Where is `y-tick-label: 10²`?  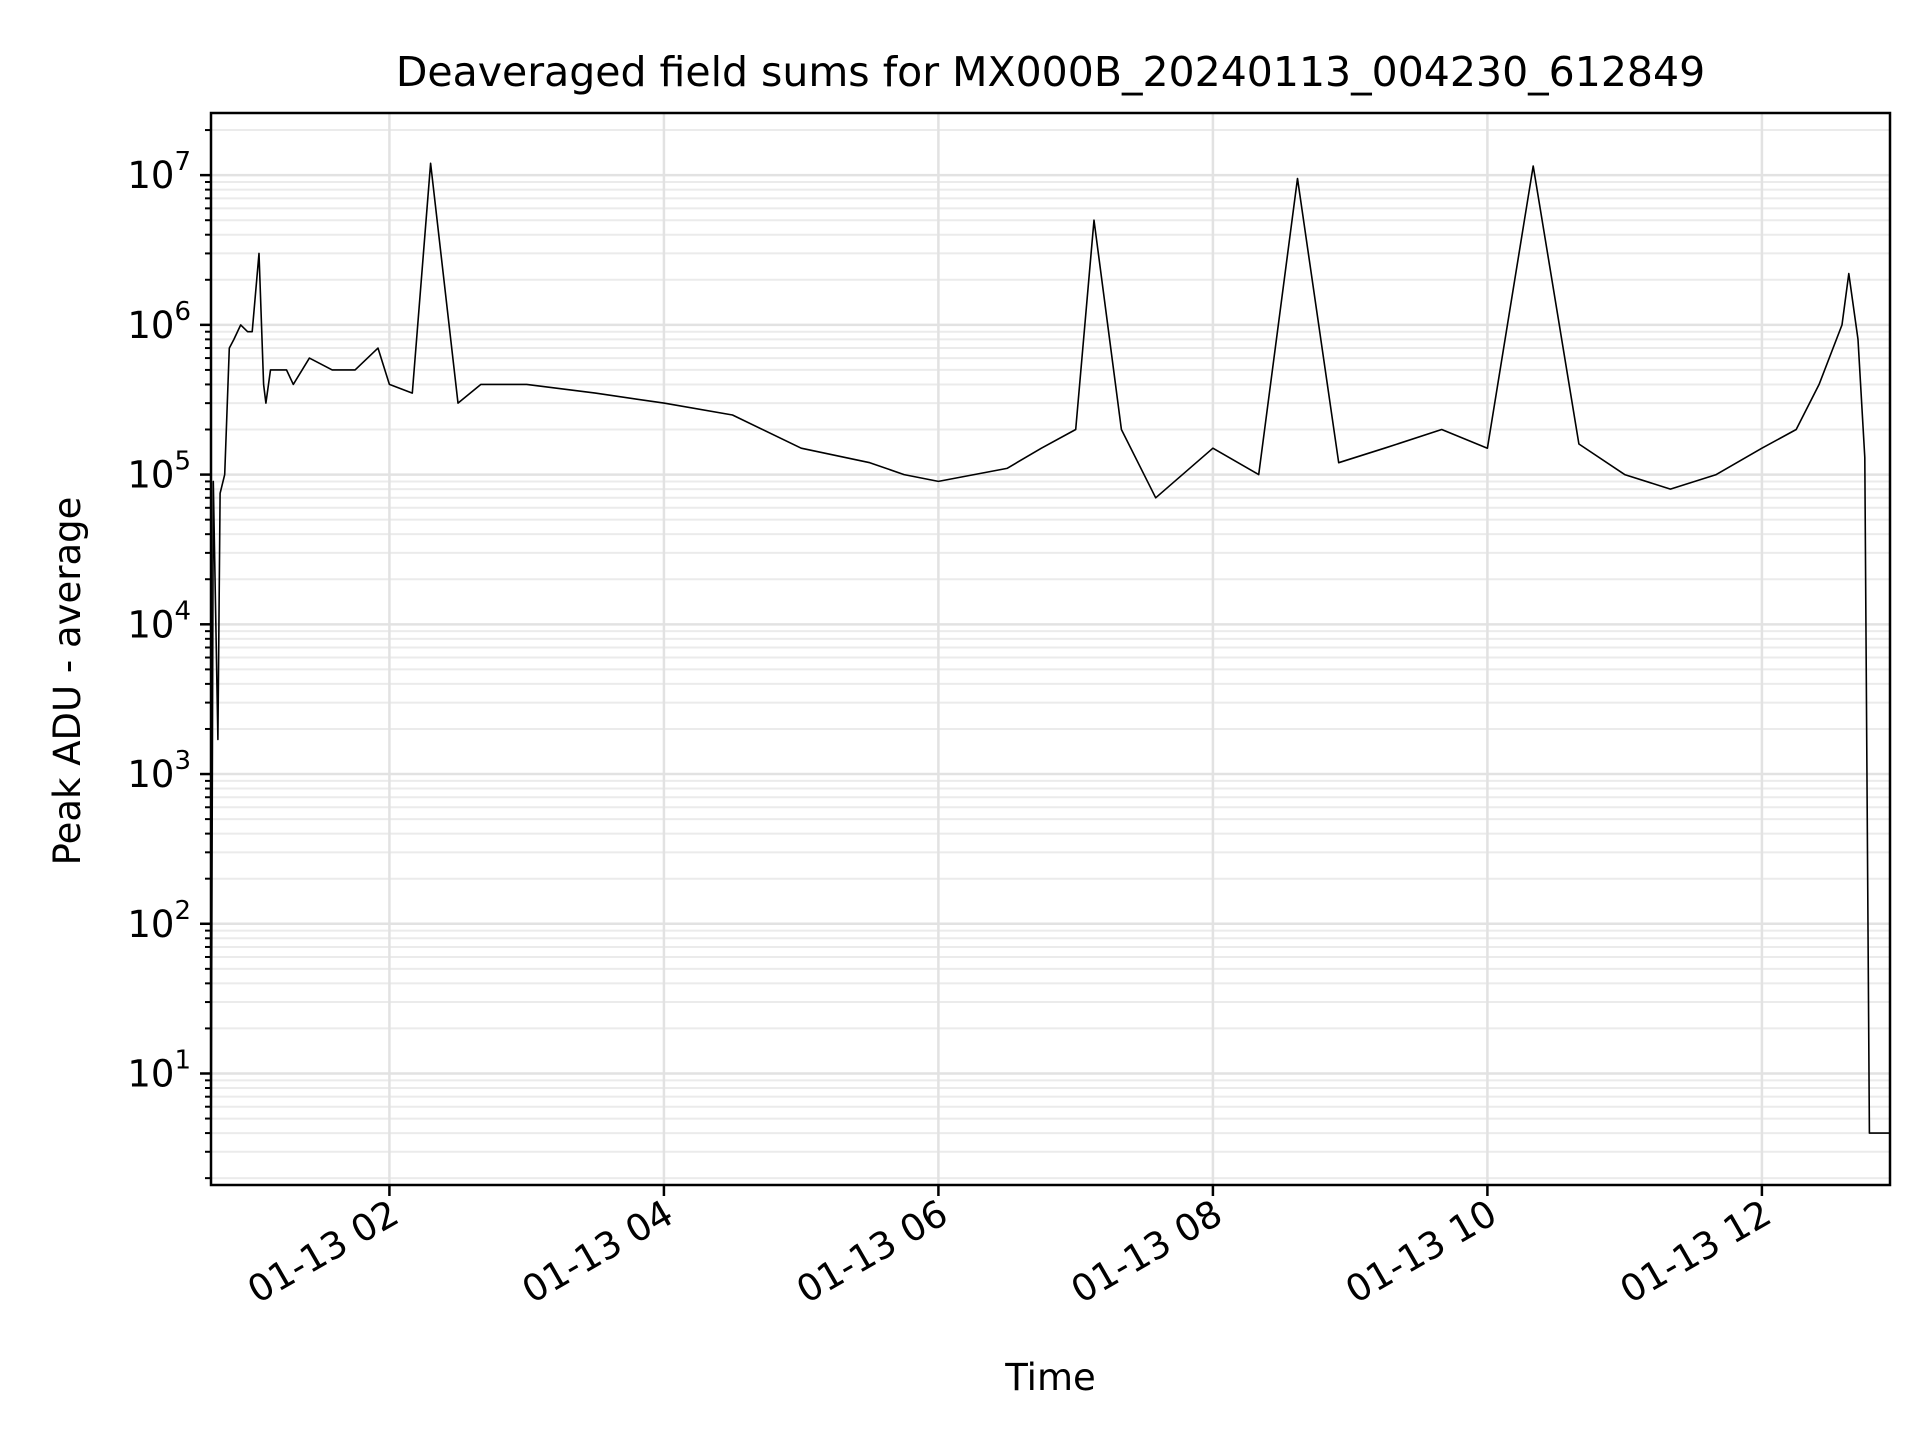 y-tick-label: 10² is located at coordinates (159, 921).